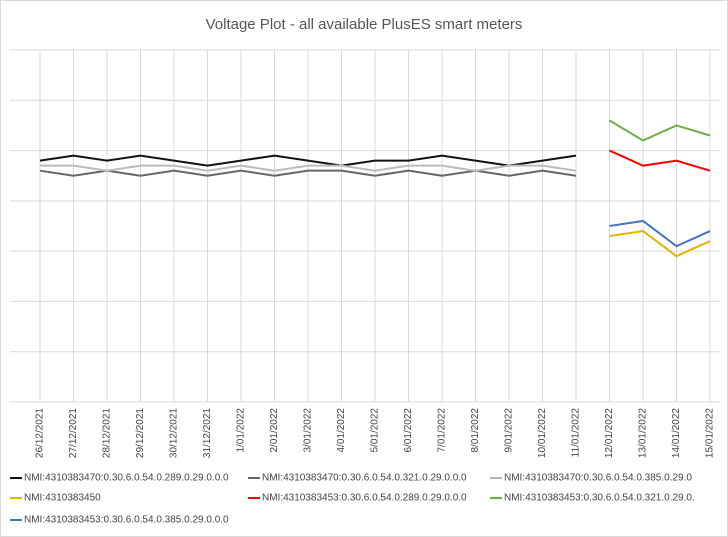  Describe the element at coordinates (107, 433) in the screenshot. I see `x-tick-label: 28/12/2021` at that location.